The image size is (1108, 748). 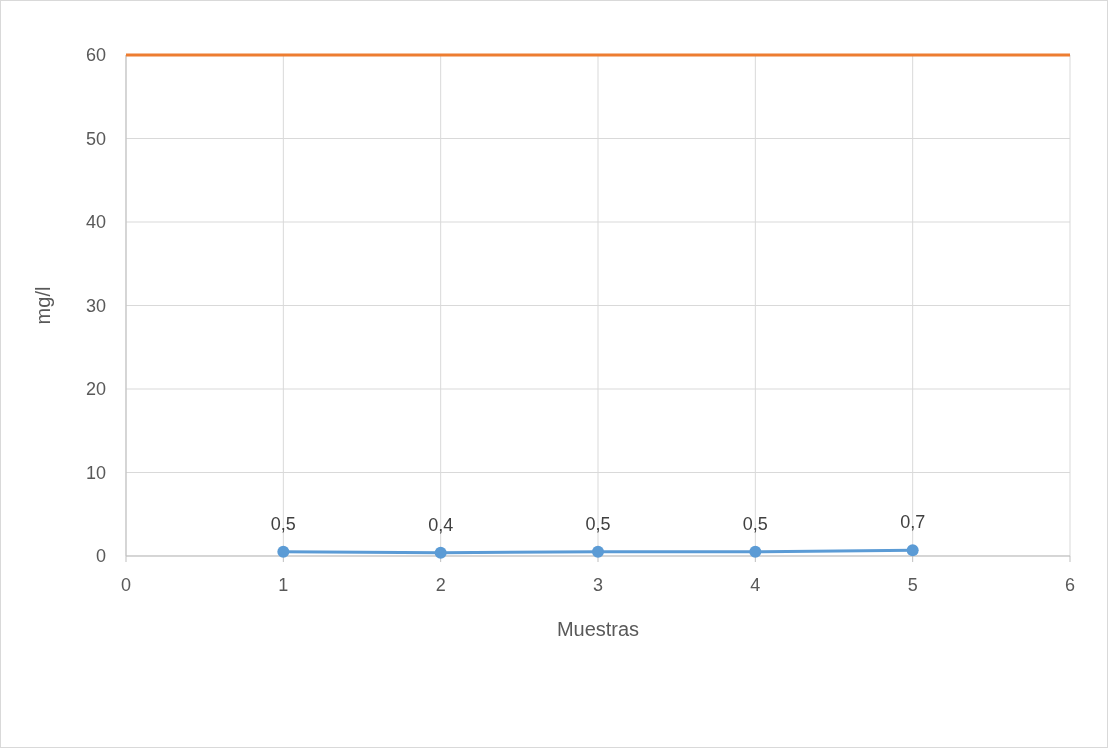 What do you see at coordinates (95, 305) in the screenshot?
I see `y-tick-label: 30` at bounding box center [95, 305].